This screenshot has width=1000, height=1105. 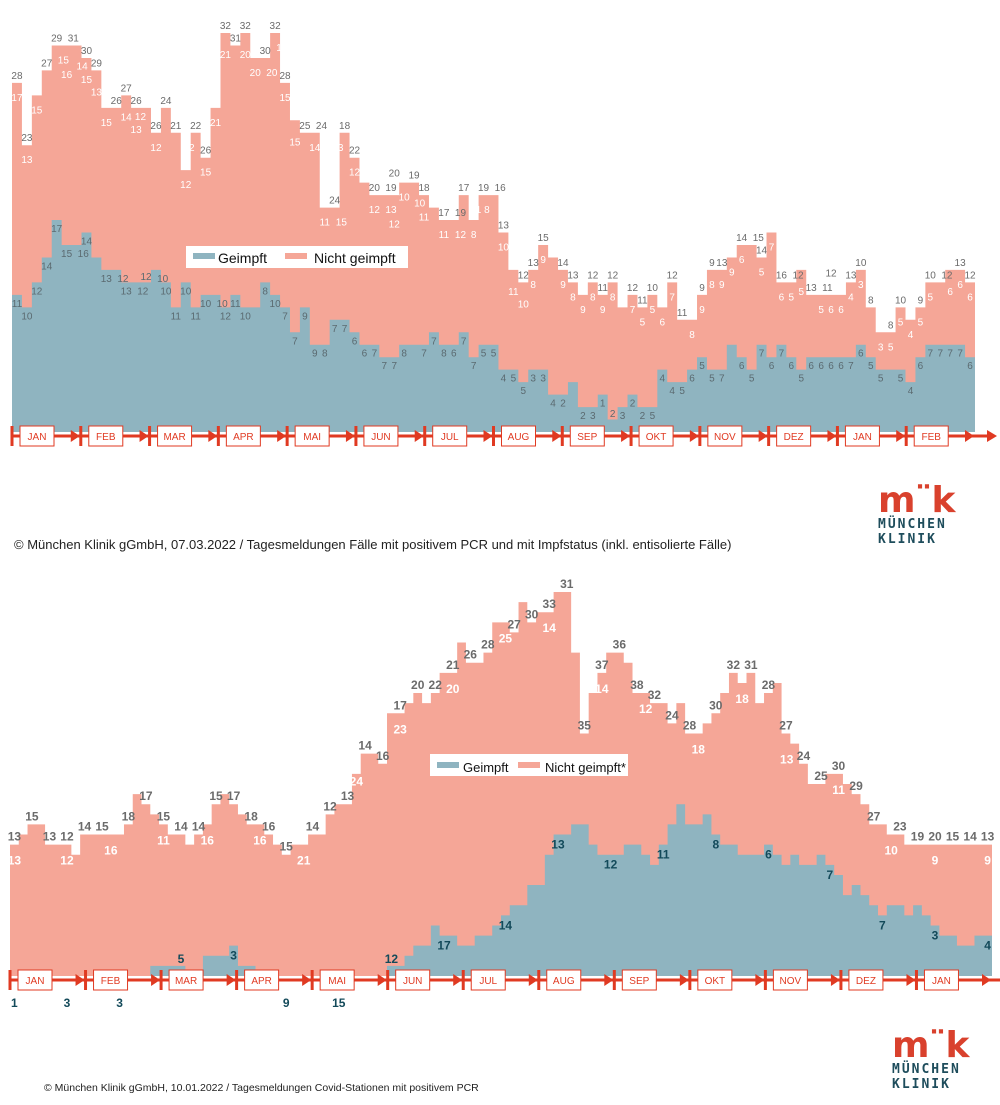 I want to click on data-label-top: 29, so click(x=57, y=38).